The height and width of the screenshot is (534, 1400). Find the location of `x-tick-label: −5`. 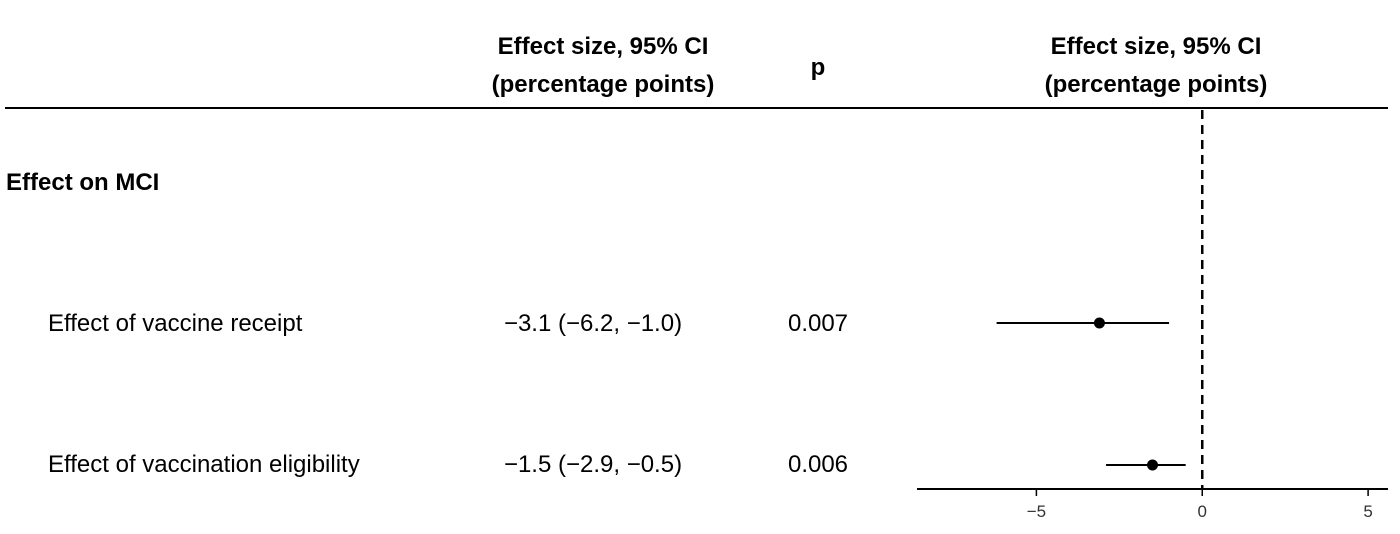

x-tick-label: −5 is located at coordinates (1036, 511).